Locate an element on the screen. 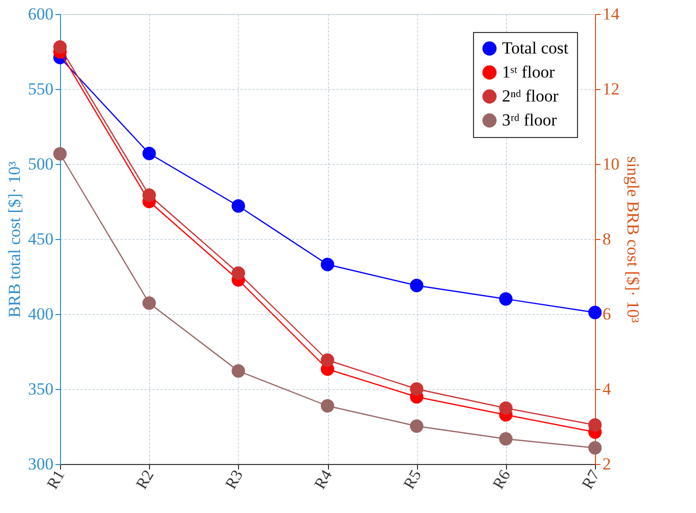 The height and width of the screenshot is (513, 696). legend-label: 3ʳᵈ floor is located at coordinates (530, 120).